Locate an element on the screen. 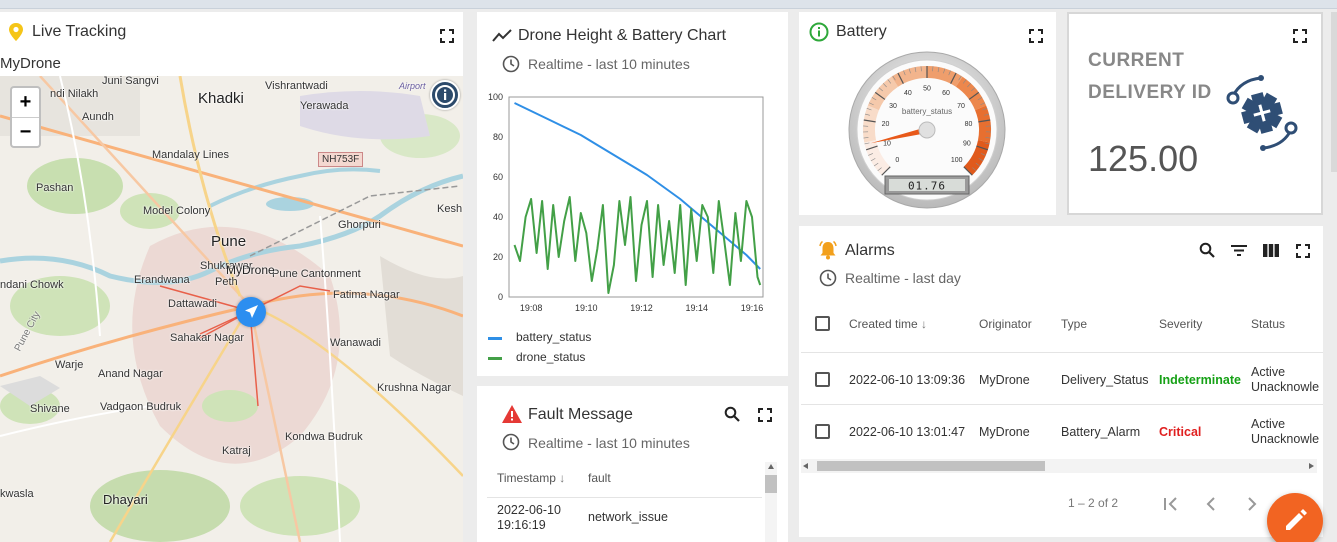 The width and height of the screenshot is (1337, 542). delivery-id-label-line1: CURRENT is located at coordinates (1136, 60).